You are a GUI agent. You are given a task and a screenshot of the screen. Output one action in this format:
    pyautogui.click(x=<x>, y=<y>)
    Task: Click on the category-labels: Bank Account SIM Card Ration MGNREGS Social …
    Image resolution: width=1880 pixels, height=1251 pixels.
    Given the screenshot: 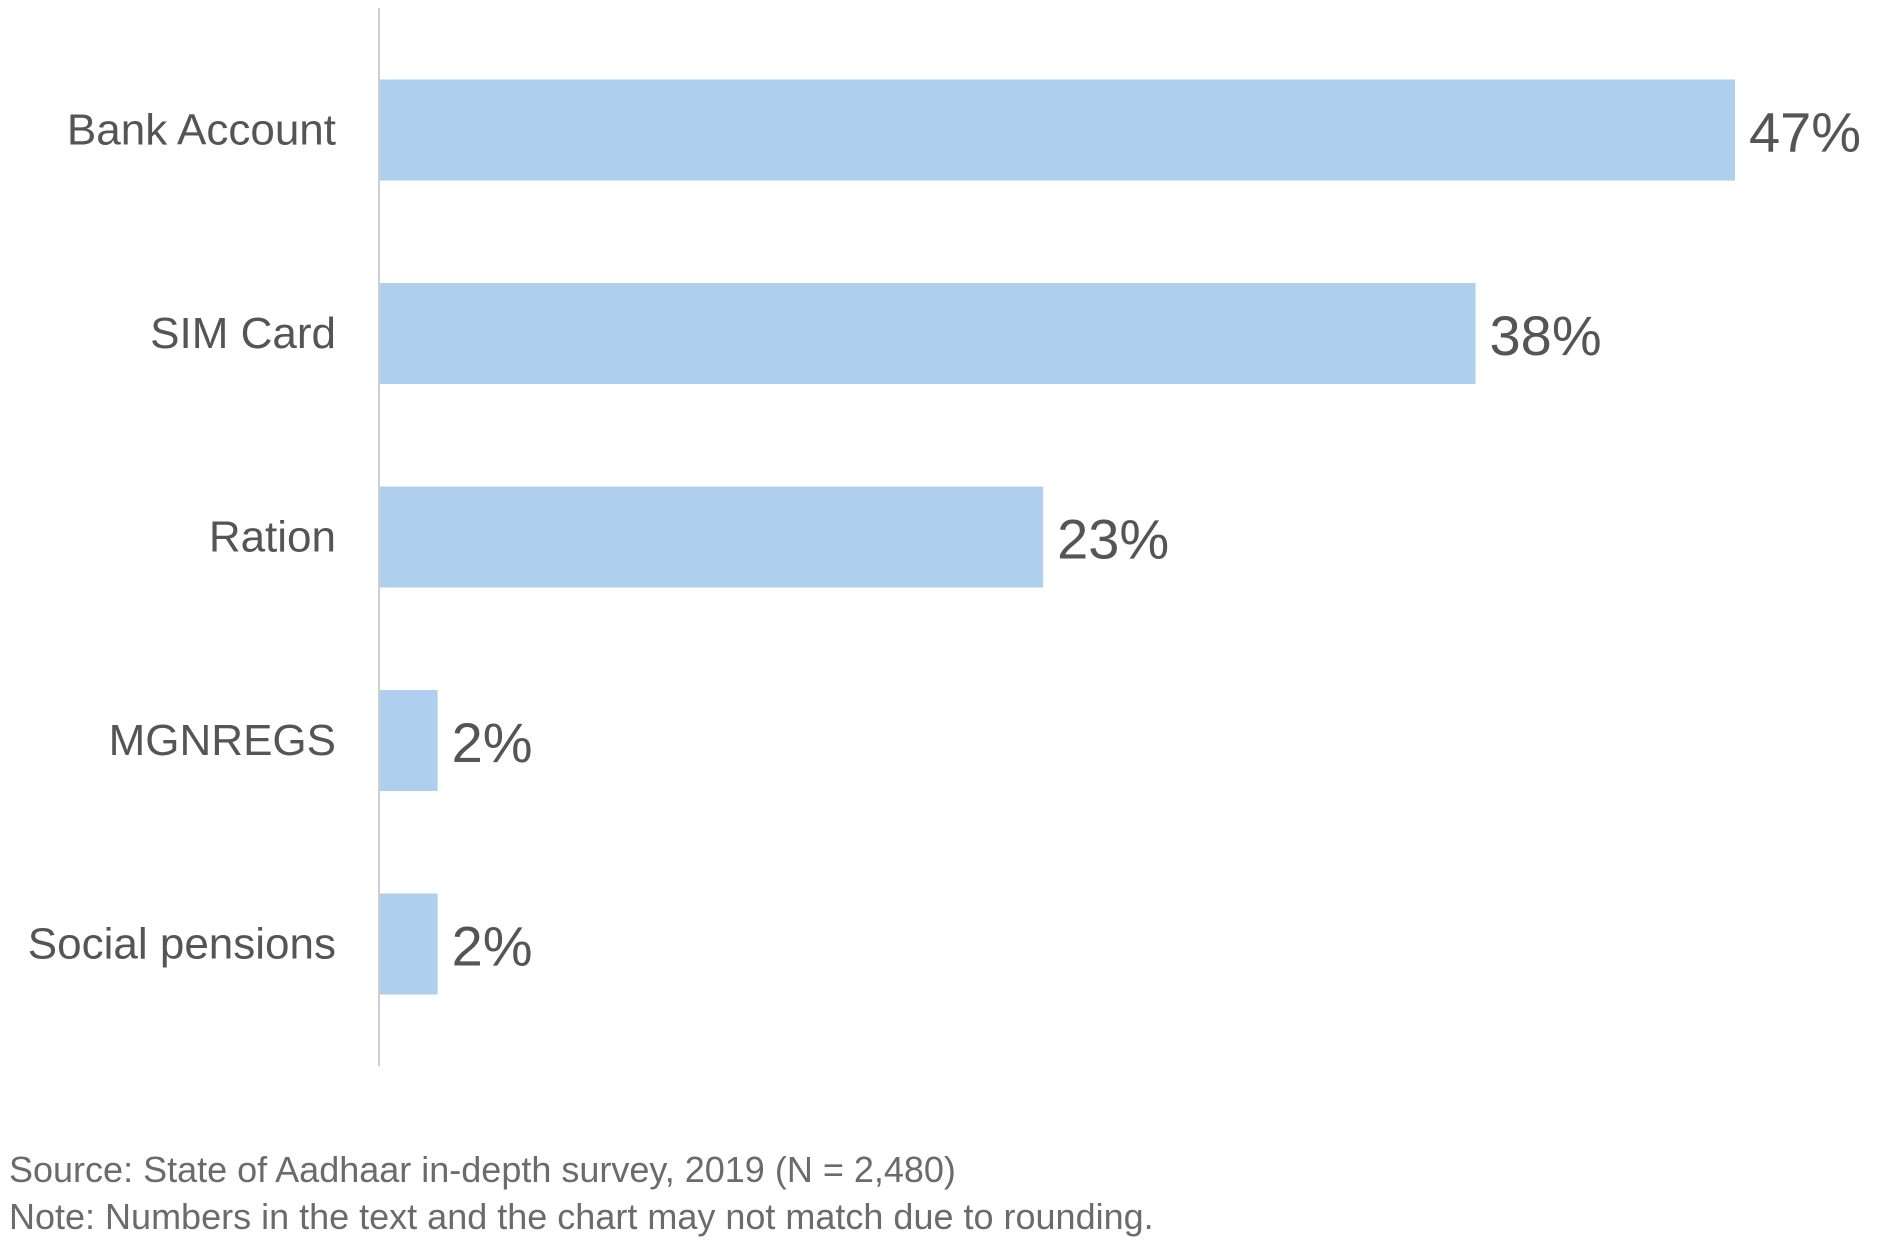 What is the action you would take?
    pyautogui.click(x=182, y=537)
    